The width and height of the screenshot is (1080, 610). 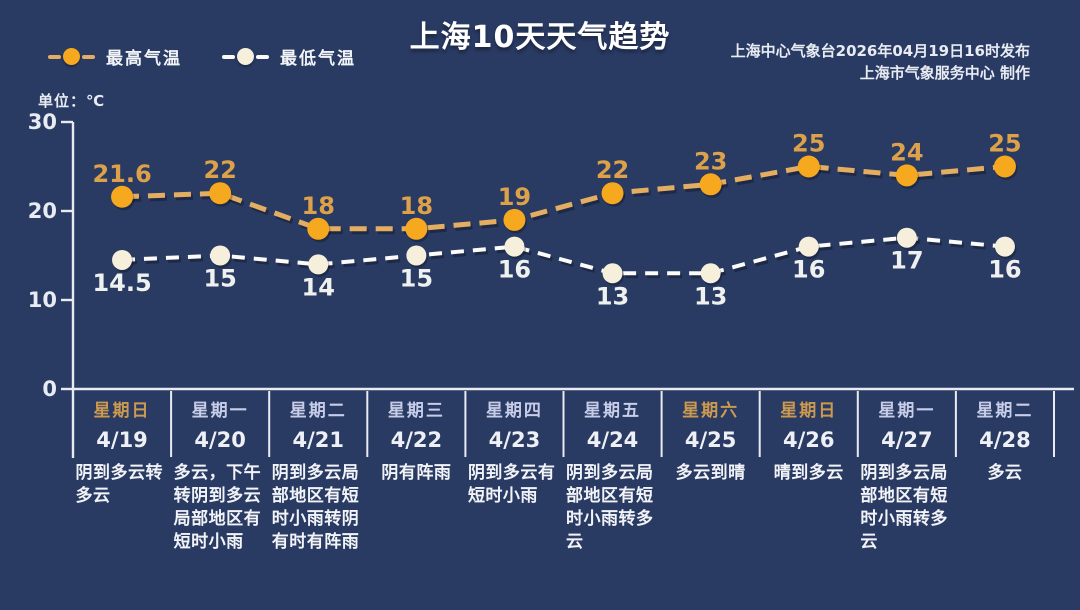 I want to click on date-label: 4/24, so click(x=612, y=440).